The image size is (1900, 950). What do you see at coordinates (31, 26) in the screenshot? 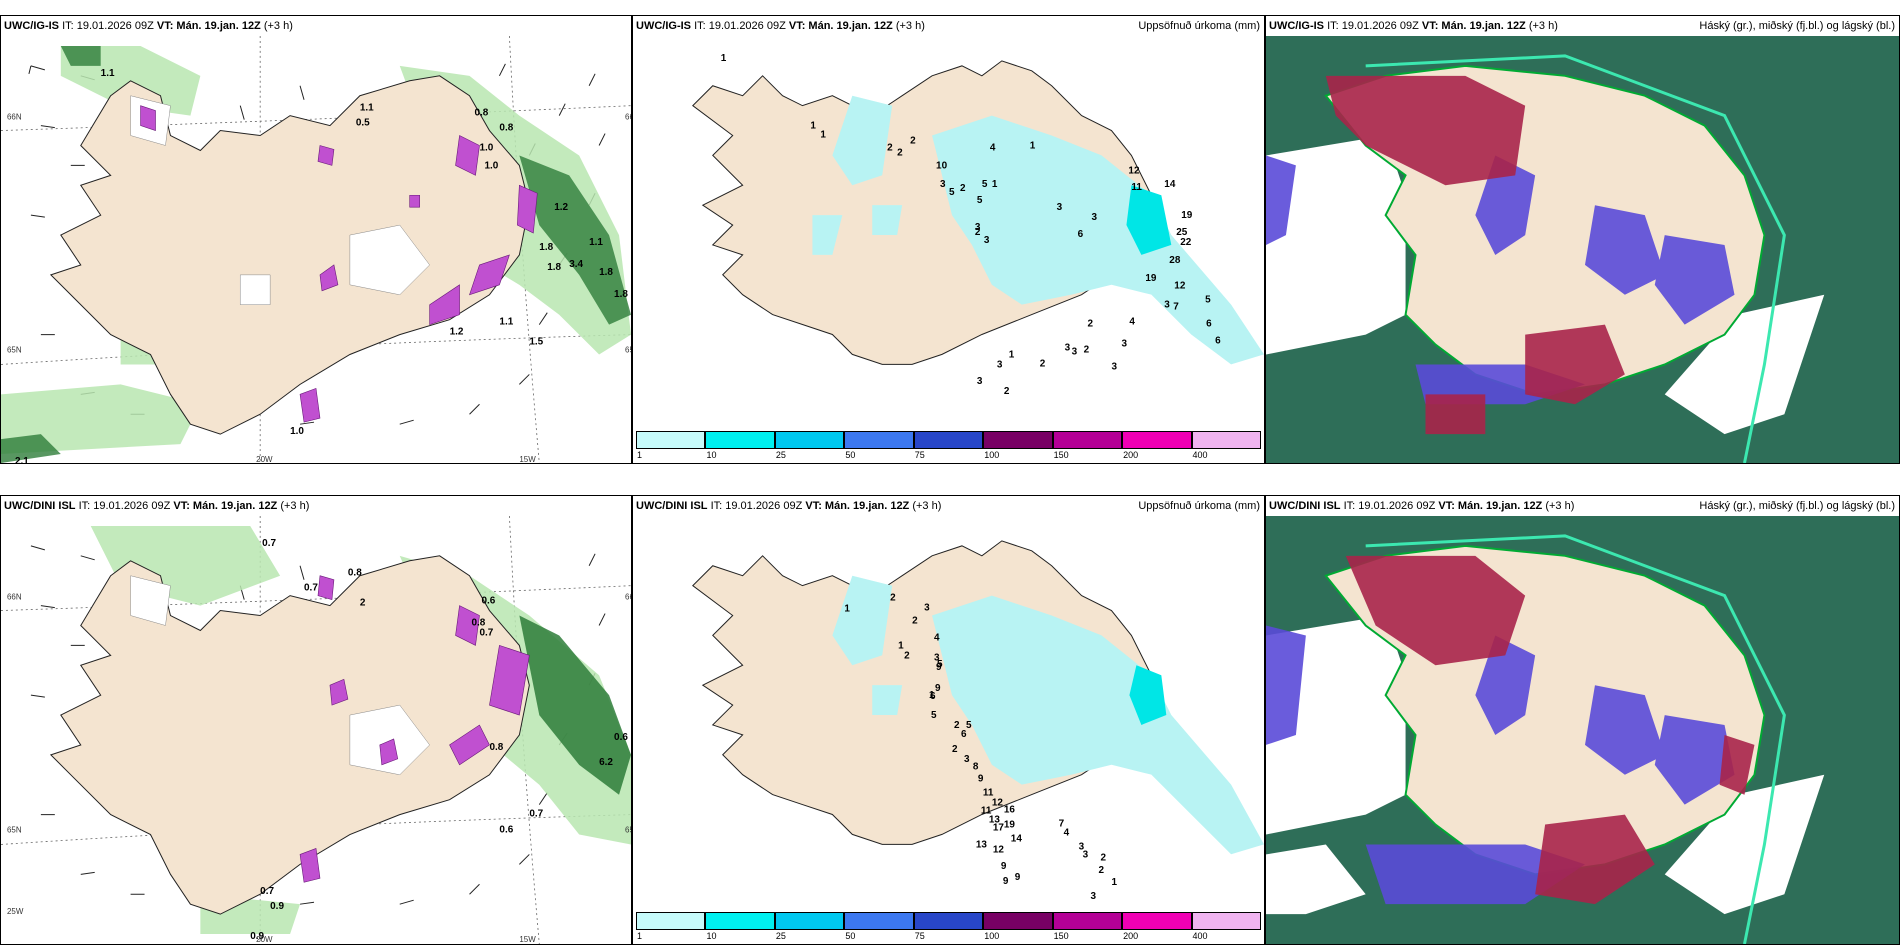
I see `model-name: UWC/IG-IS` at bounding box center [31, 26].